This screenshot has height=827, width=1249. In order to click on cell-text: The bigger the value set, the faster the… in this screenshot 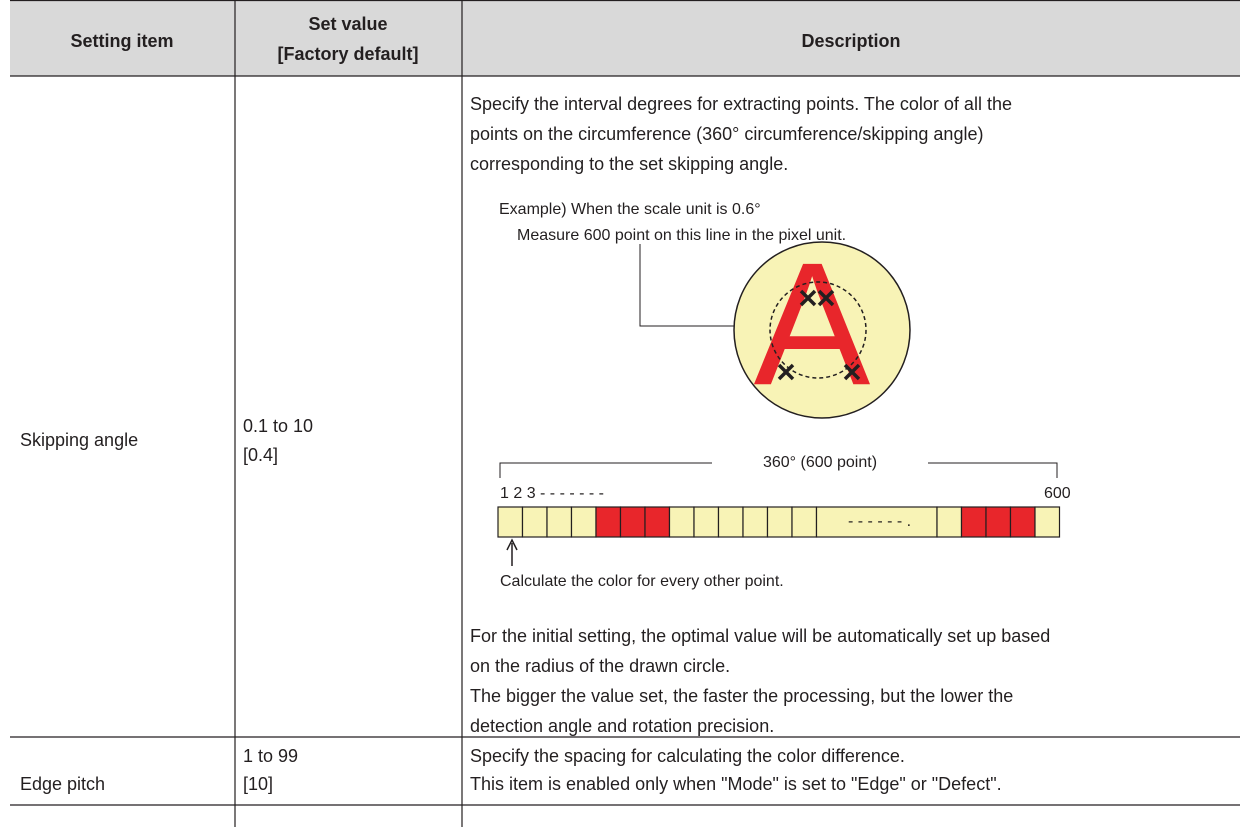, I will do `click(741, 696)`.